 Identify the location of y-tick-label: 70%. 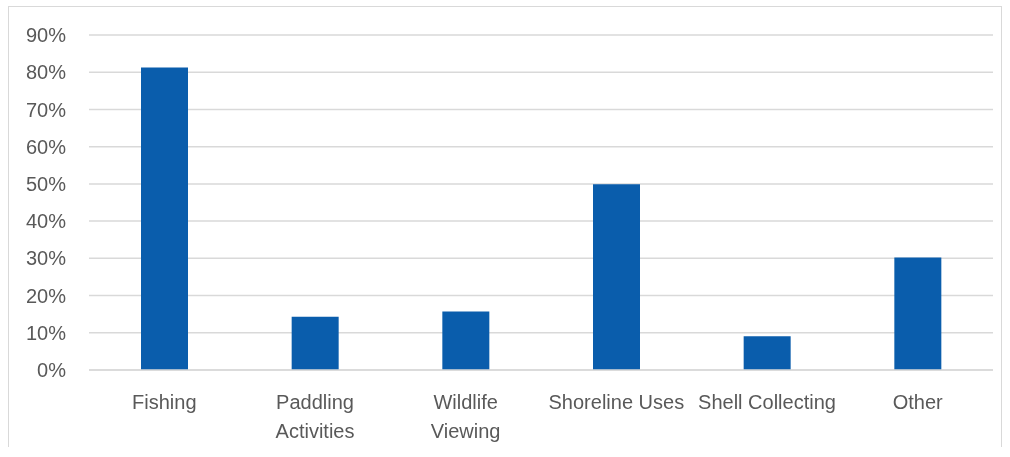
(46, 109).